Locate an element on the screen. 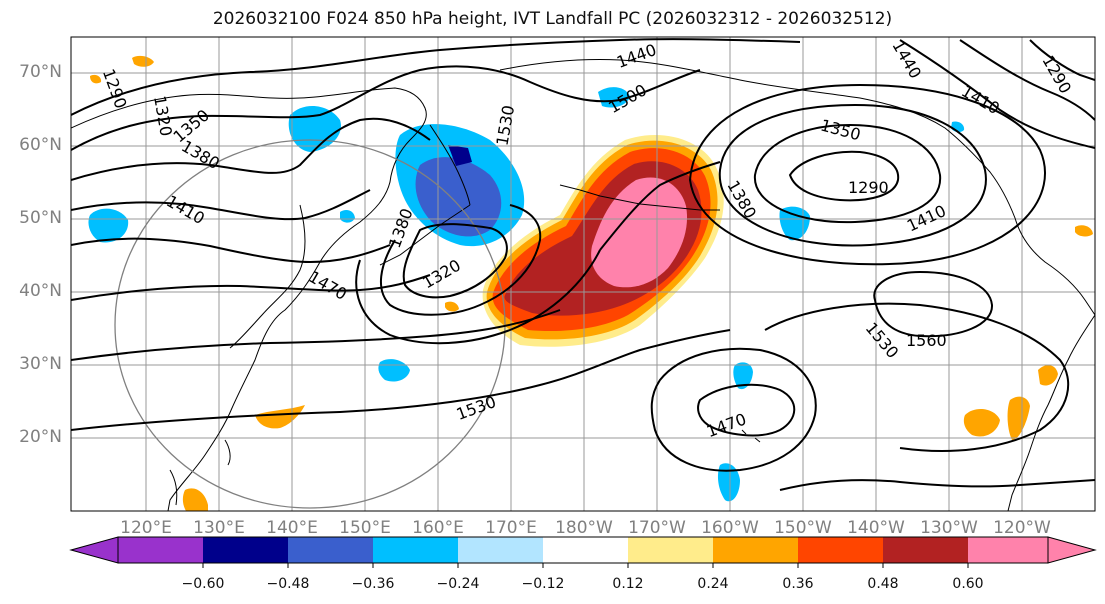 The image size is (1105, 604). longitude-label: 160°W is located at coordinates (730, 528).